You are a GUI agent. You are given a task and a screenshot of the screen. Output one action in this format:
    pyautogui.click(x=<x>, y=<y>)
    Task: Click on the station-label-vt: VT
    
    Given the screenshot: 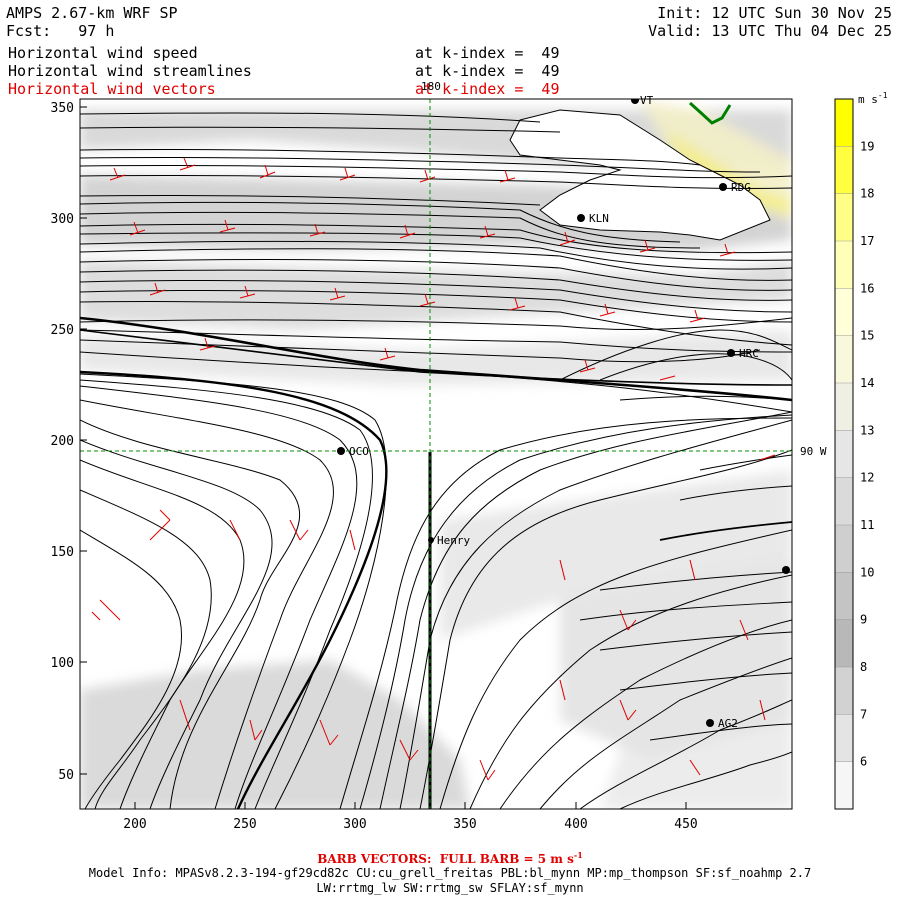 What is the action you would take?
    pyautogui.click(x=647, y=100)
    